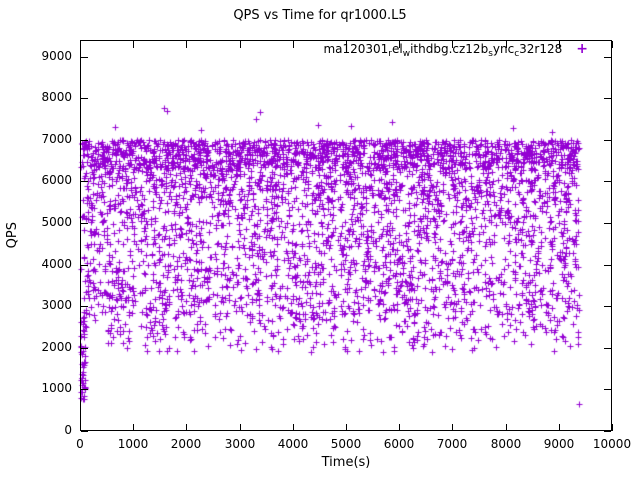 This screenshot has width=640, height=480. What do you see at coordinates (68, 430) in the screenshot?
I see `y-tick-label: 0` at bounding box center [68, 430].